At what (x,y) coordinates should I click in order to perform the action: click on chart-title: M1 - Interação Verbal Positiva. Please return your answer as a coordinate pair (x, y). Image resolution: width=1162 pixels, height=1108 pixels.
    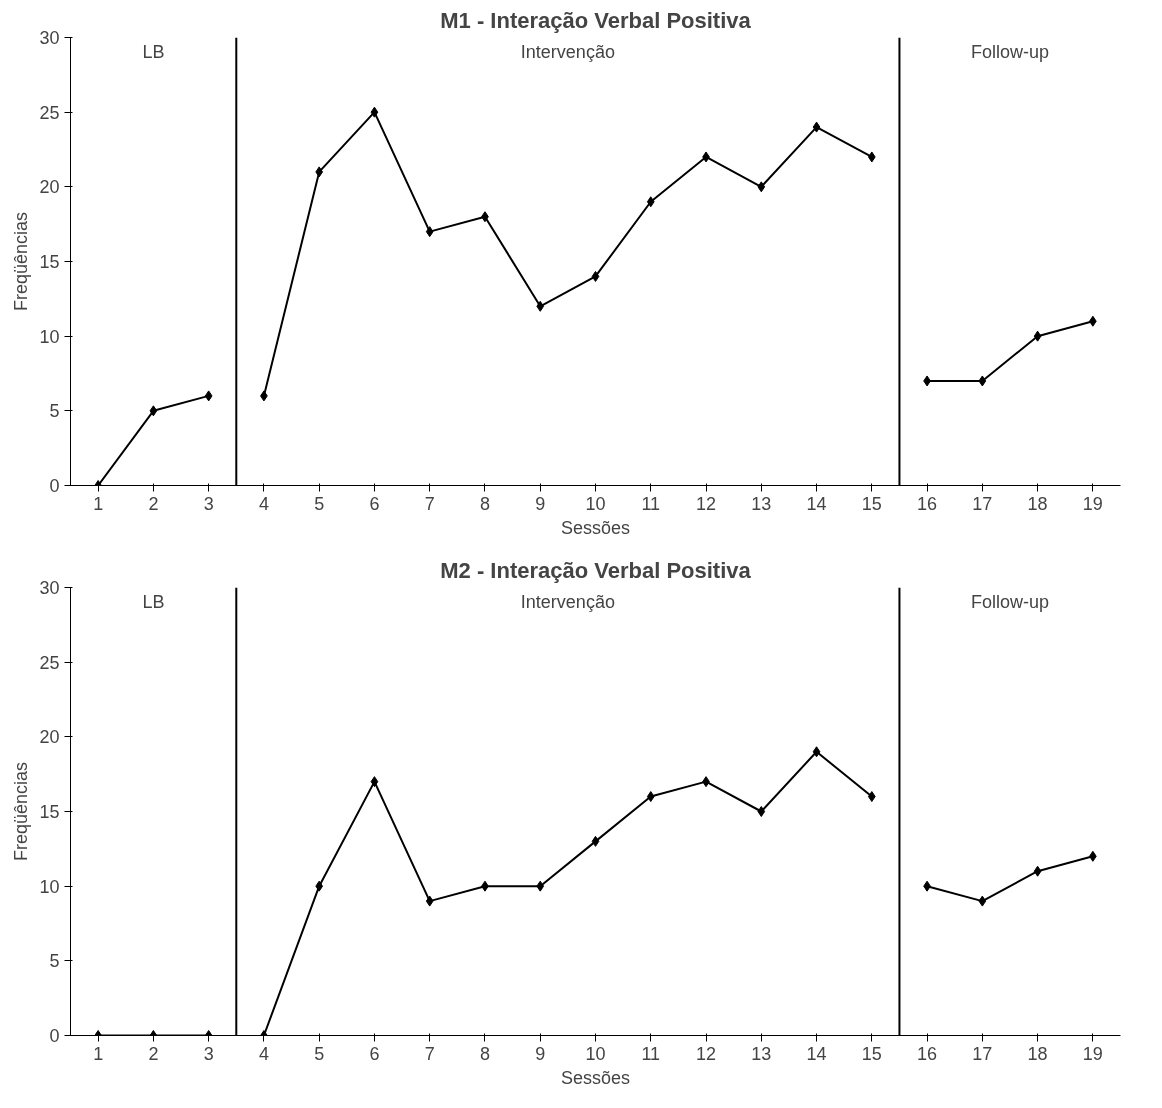
    Looking at the image, I should click on (596, 20).